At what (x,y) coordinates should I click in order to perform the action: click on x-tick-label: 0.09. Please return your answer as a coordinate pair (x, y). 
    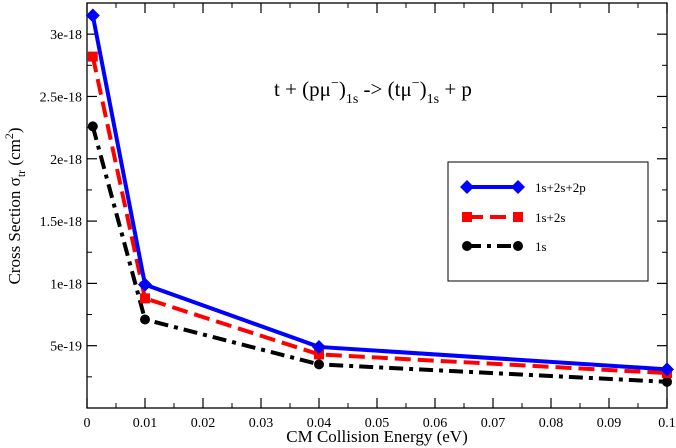
    Looking at the image, I should click on (609, 423).